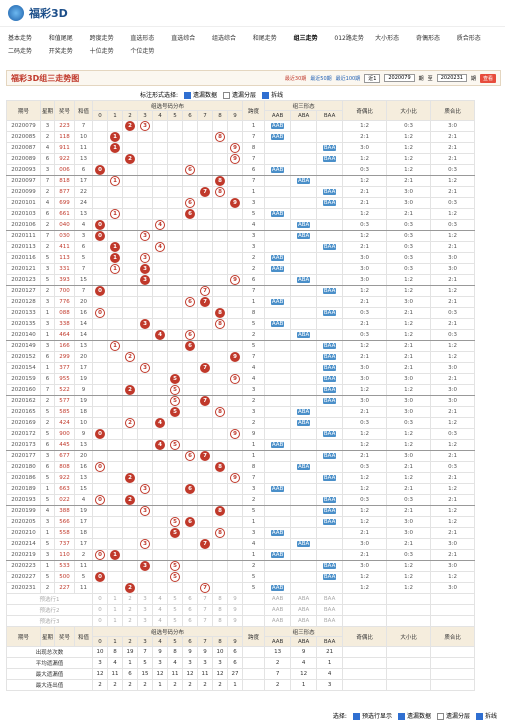  What do you see at coordinates (399, 78) in the screenshot?
I see `from-input: 2020079` at bounding box center [399, 78].